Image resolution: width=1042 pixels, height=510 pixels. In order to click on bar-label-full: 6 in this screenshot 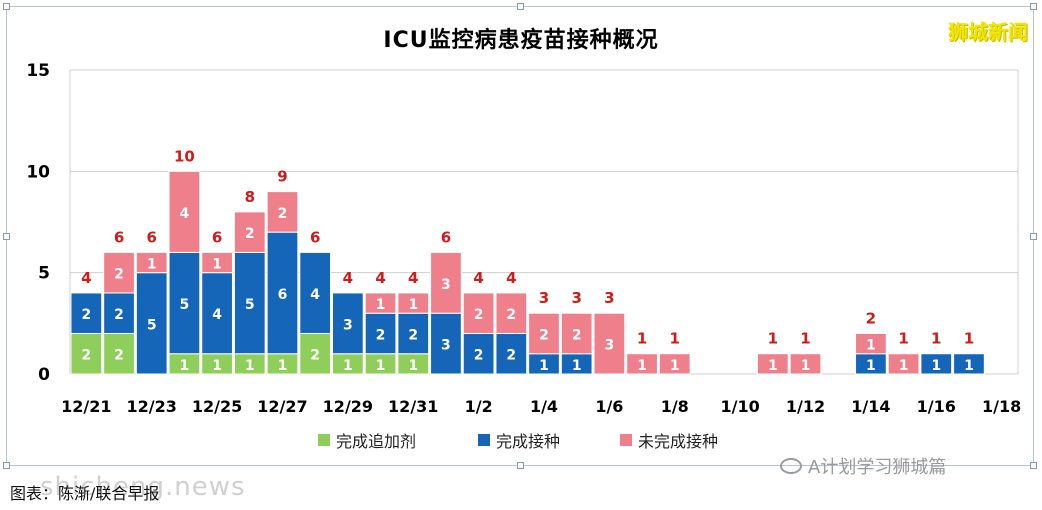, I will do `click(283, 295)`.